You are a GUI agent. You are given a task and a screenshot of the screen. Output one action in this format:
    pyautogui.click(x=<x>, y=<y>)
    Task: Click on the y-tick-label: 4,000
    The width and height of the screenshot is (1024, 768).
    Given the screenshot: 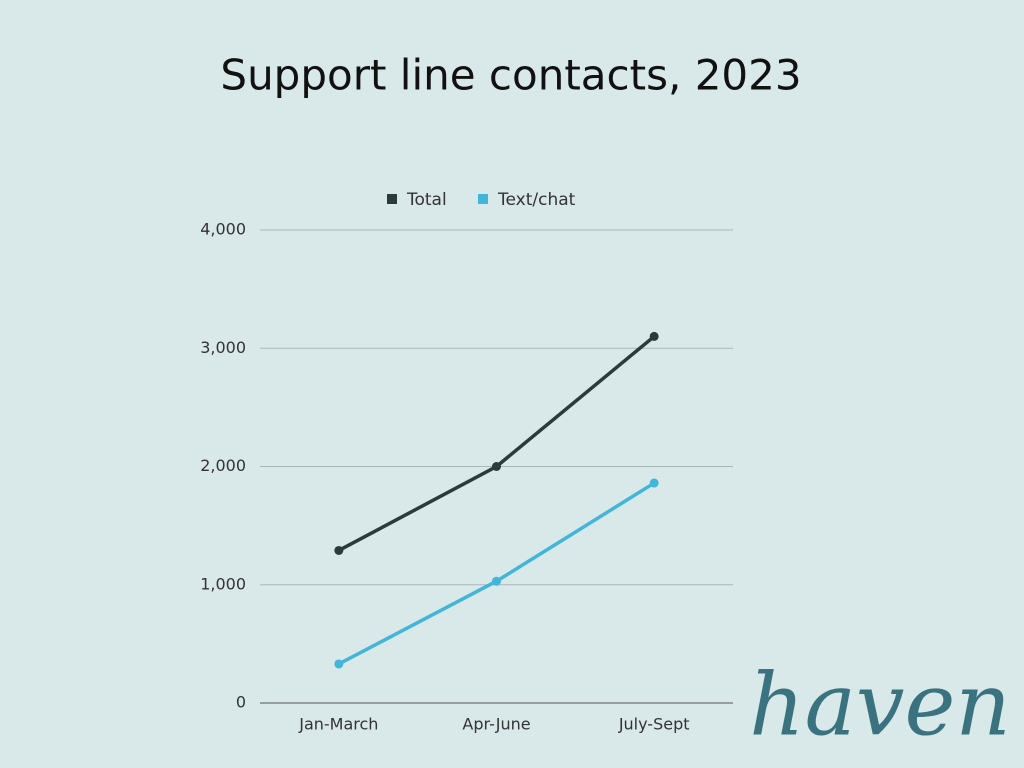 What is the action you would take?
    pyautogui.click(x=223, y=229)
    